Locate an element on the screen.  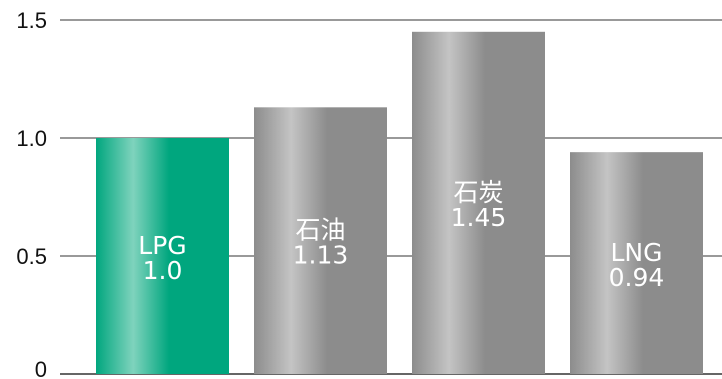
y-tick-label-0: 0 is located at coordinates (41, 368).